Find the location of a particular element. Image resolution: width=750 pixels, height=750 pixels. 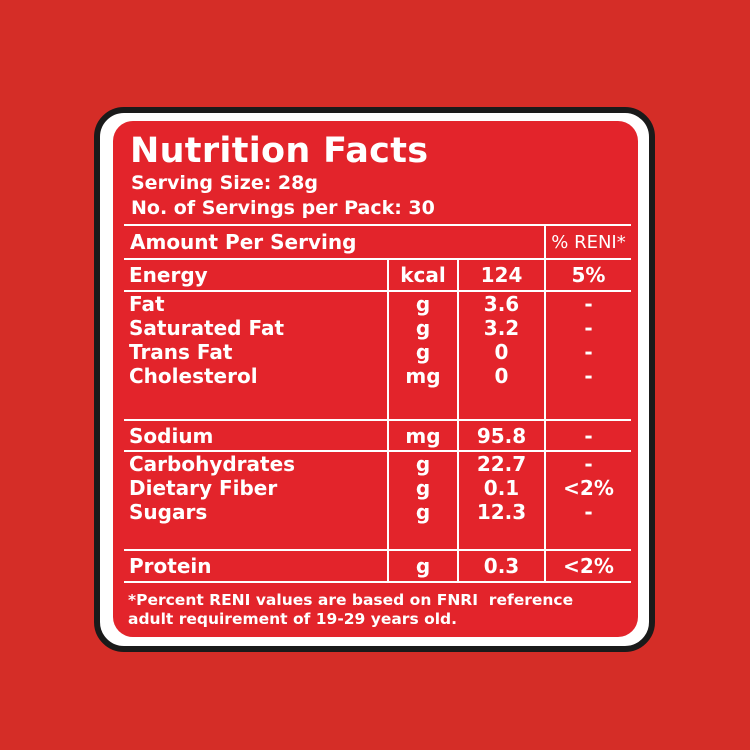

nutrient-value: 3.6 is located at coordinates (501, 304).